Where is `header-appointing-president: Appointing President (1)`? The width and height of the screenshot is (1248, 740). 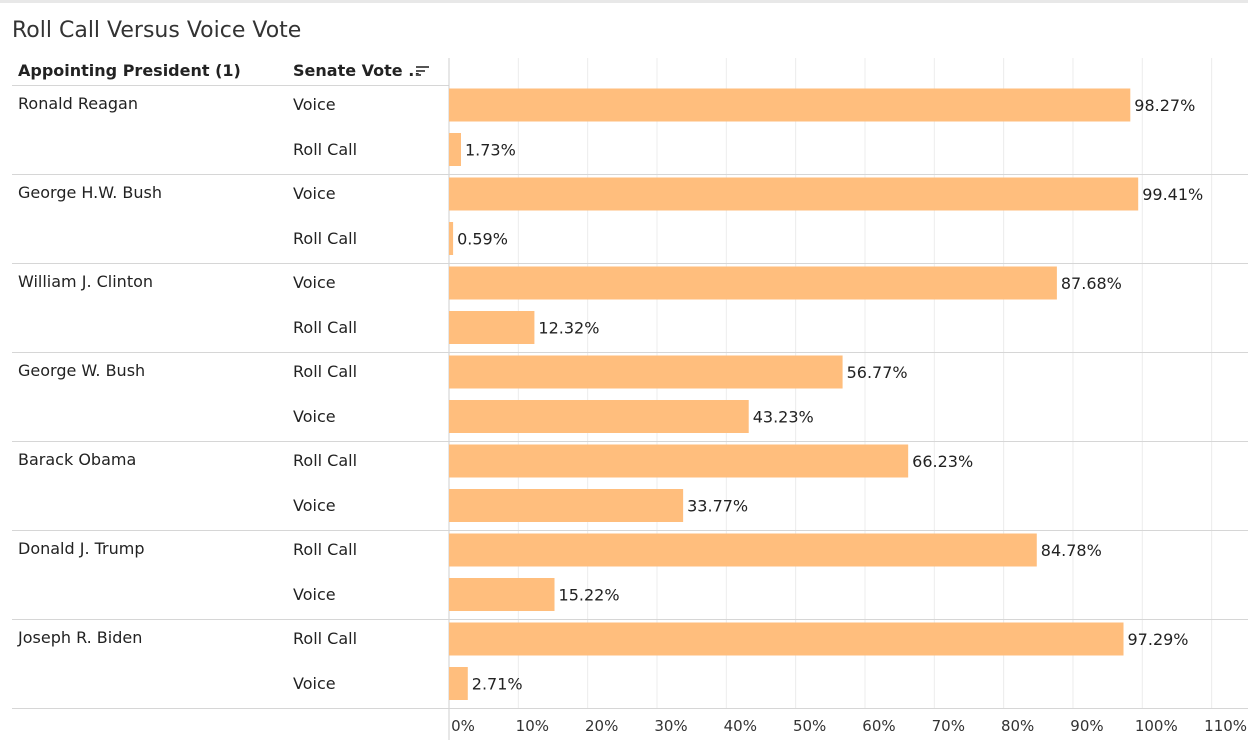
header-appointing-president: Appointing President (1) is located at coordinates (129, 70).